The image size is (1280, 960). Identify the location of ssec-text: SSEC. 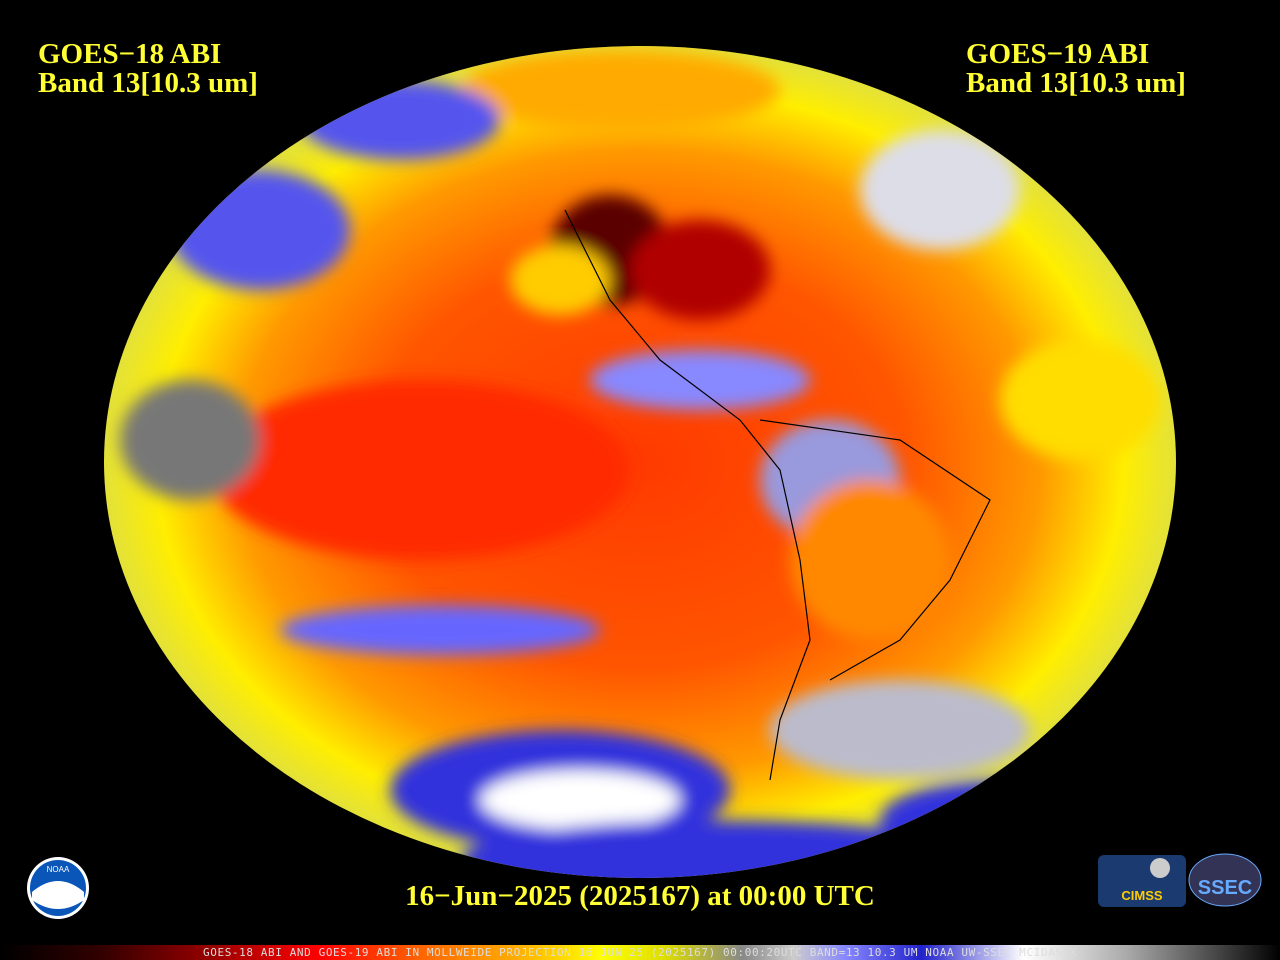
(1225, 888).